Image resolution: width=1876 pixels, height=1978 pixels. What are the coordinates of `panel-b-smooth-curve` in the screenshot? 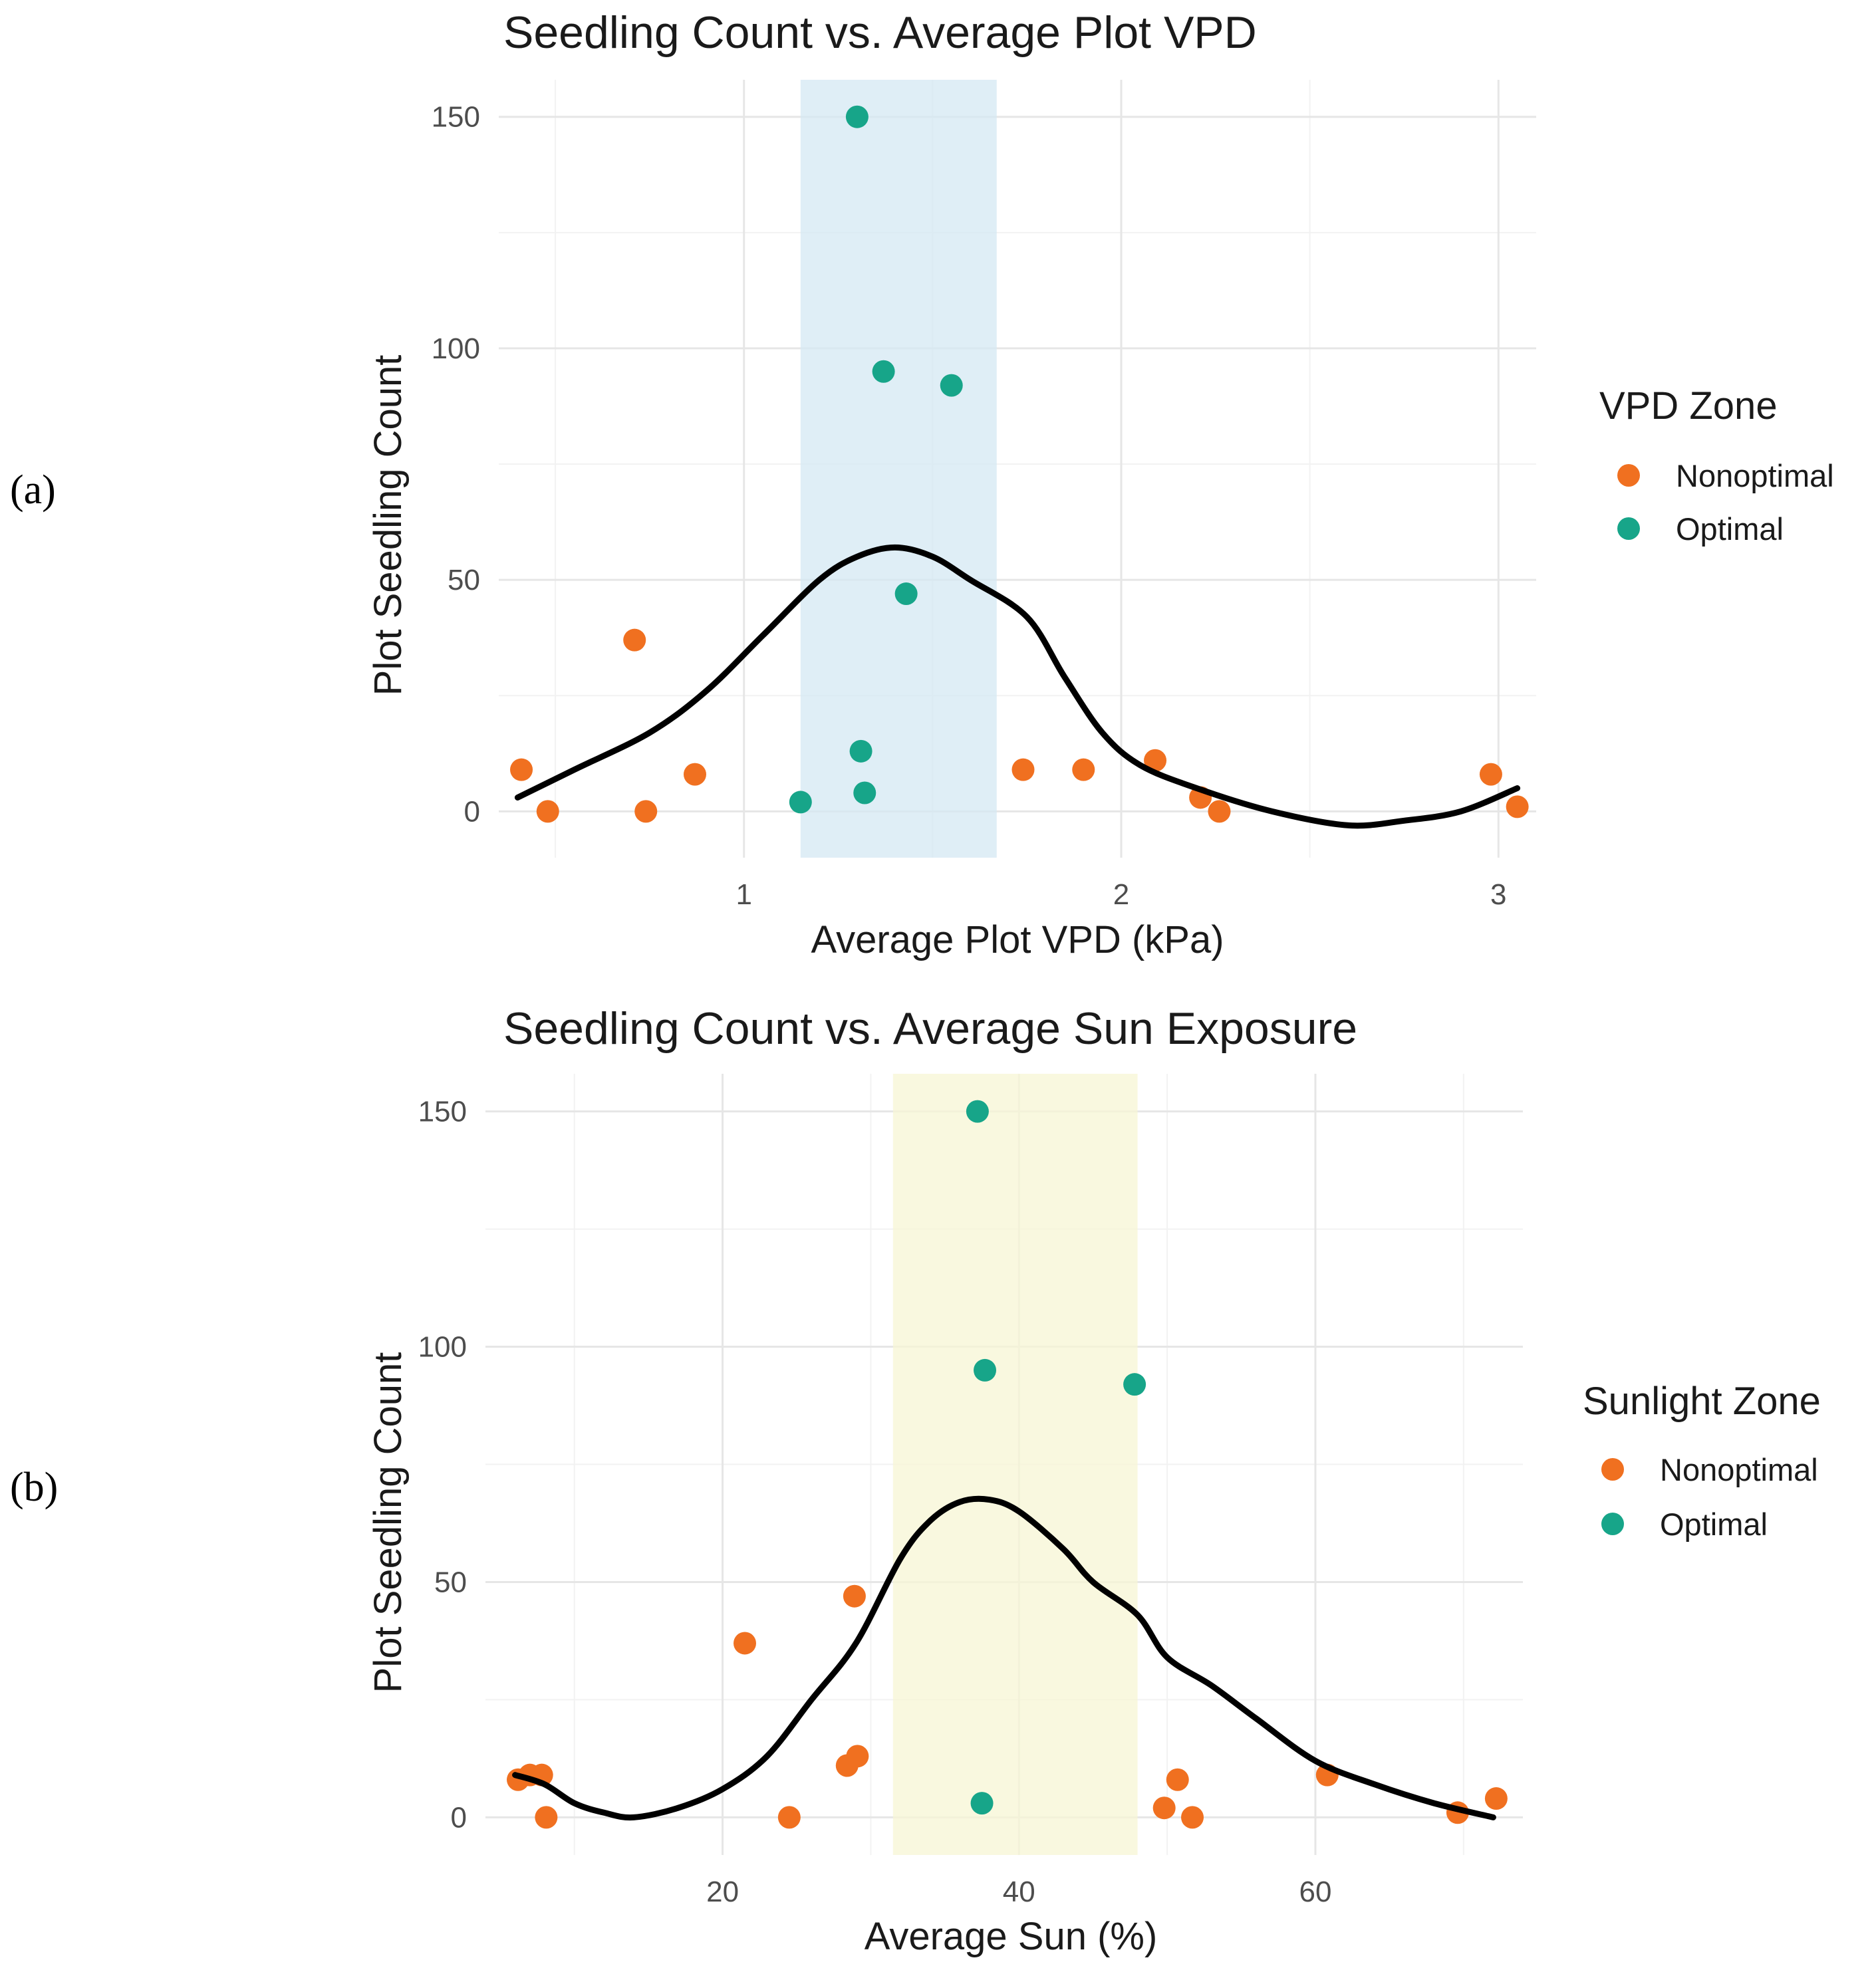 It's located at (1004, 1658).